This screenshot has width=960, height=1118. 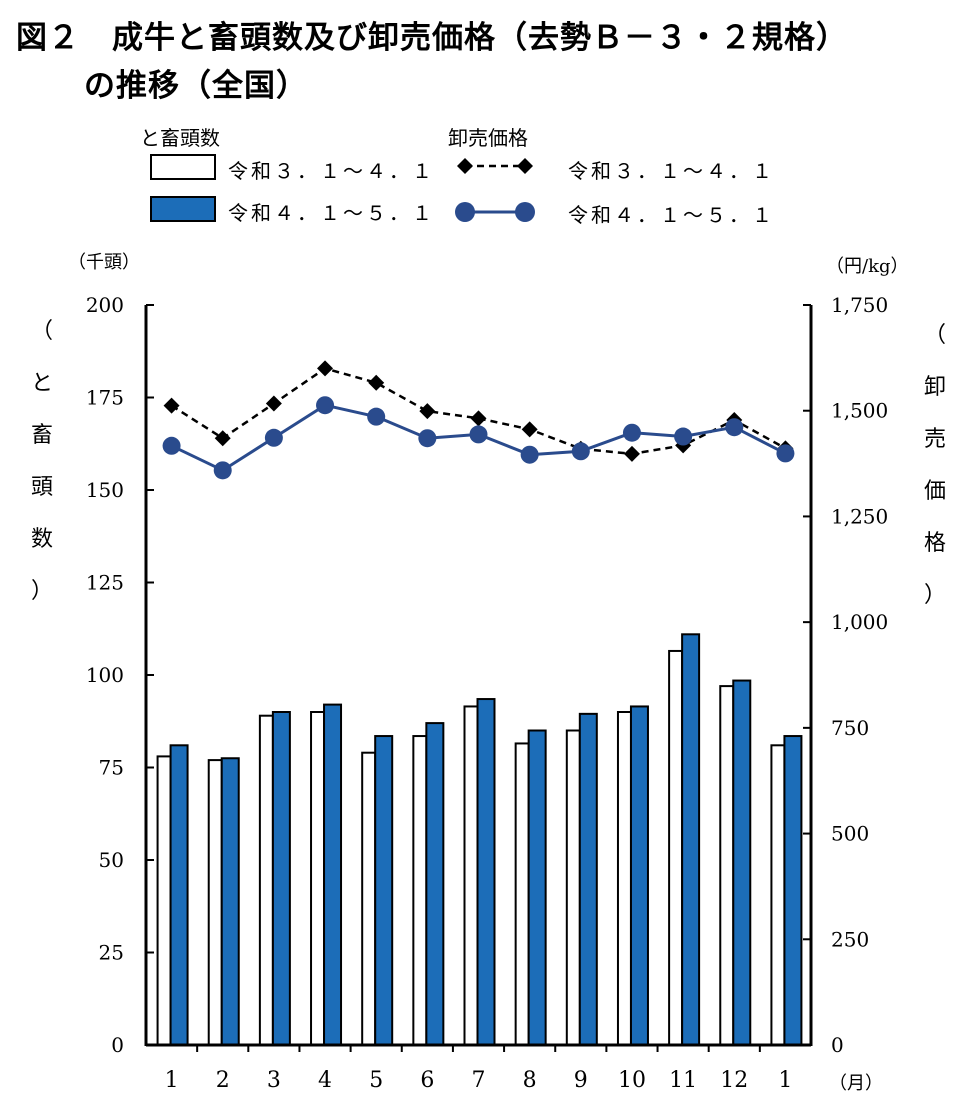 What do you see at coordinates (488, 138) in the screenshot?
I see `legend-lines-heading: 卸売価格` at bounding box center [488, 138].